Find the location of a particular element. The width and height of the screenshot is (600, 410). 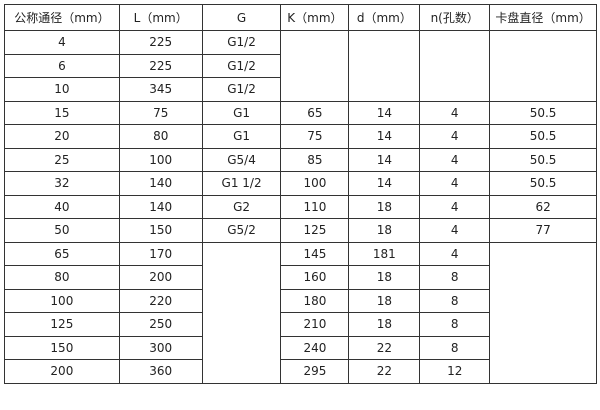

table-cell: 145 is located at coordinates (315, 253).